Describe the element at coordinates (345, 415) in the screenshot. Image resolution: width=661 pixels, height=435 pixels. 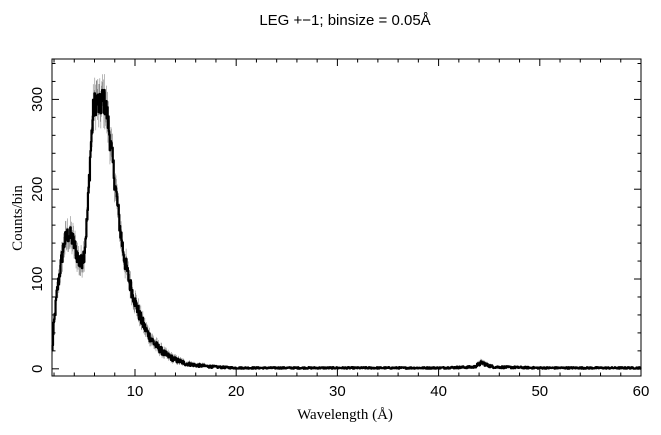
I see `x-axis-label: Wavelength (Å)` at that location.